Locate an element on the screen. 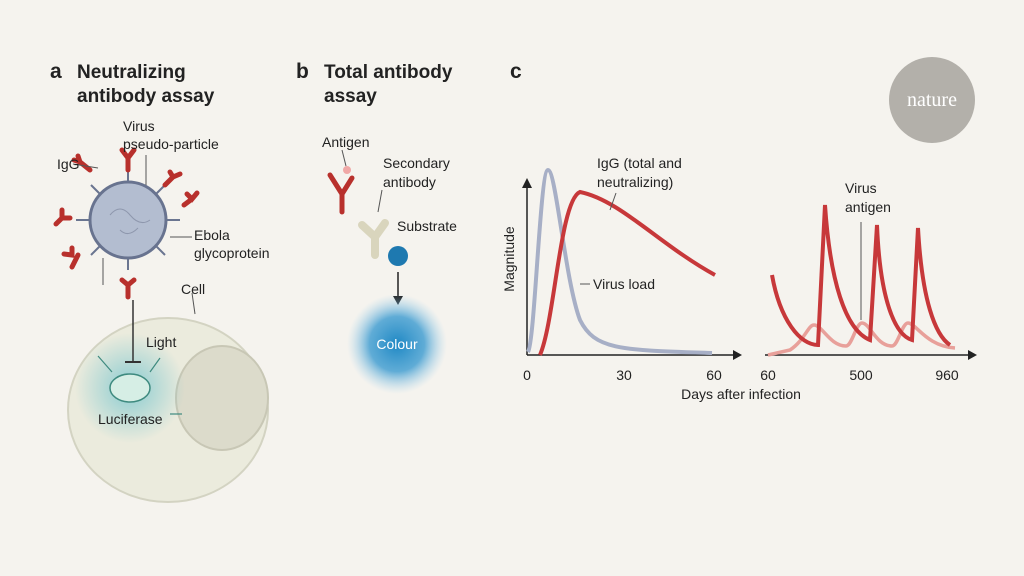 This screenshot has width=1024, height=576. assay-illustration is located at coordinates (387, 280).